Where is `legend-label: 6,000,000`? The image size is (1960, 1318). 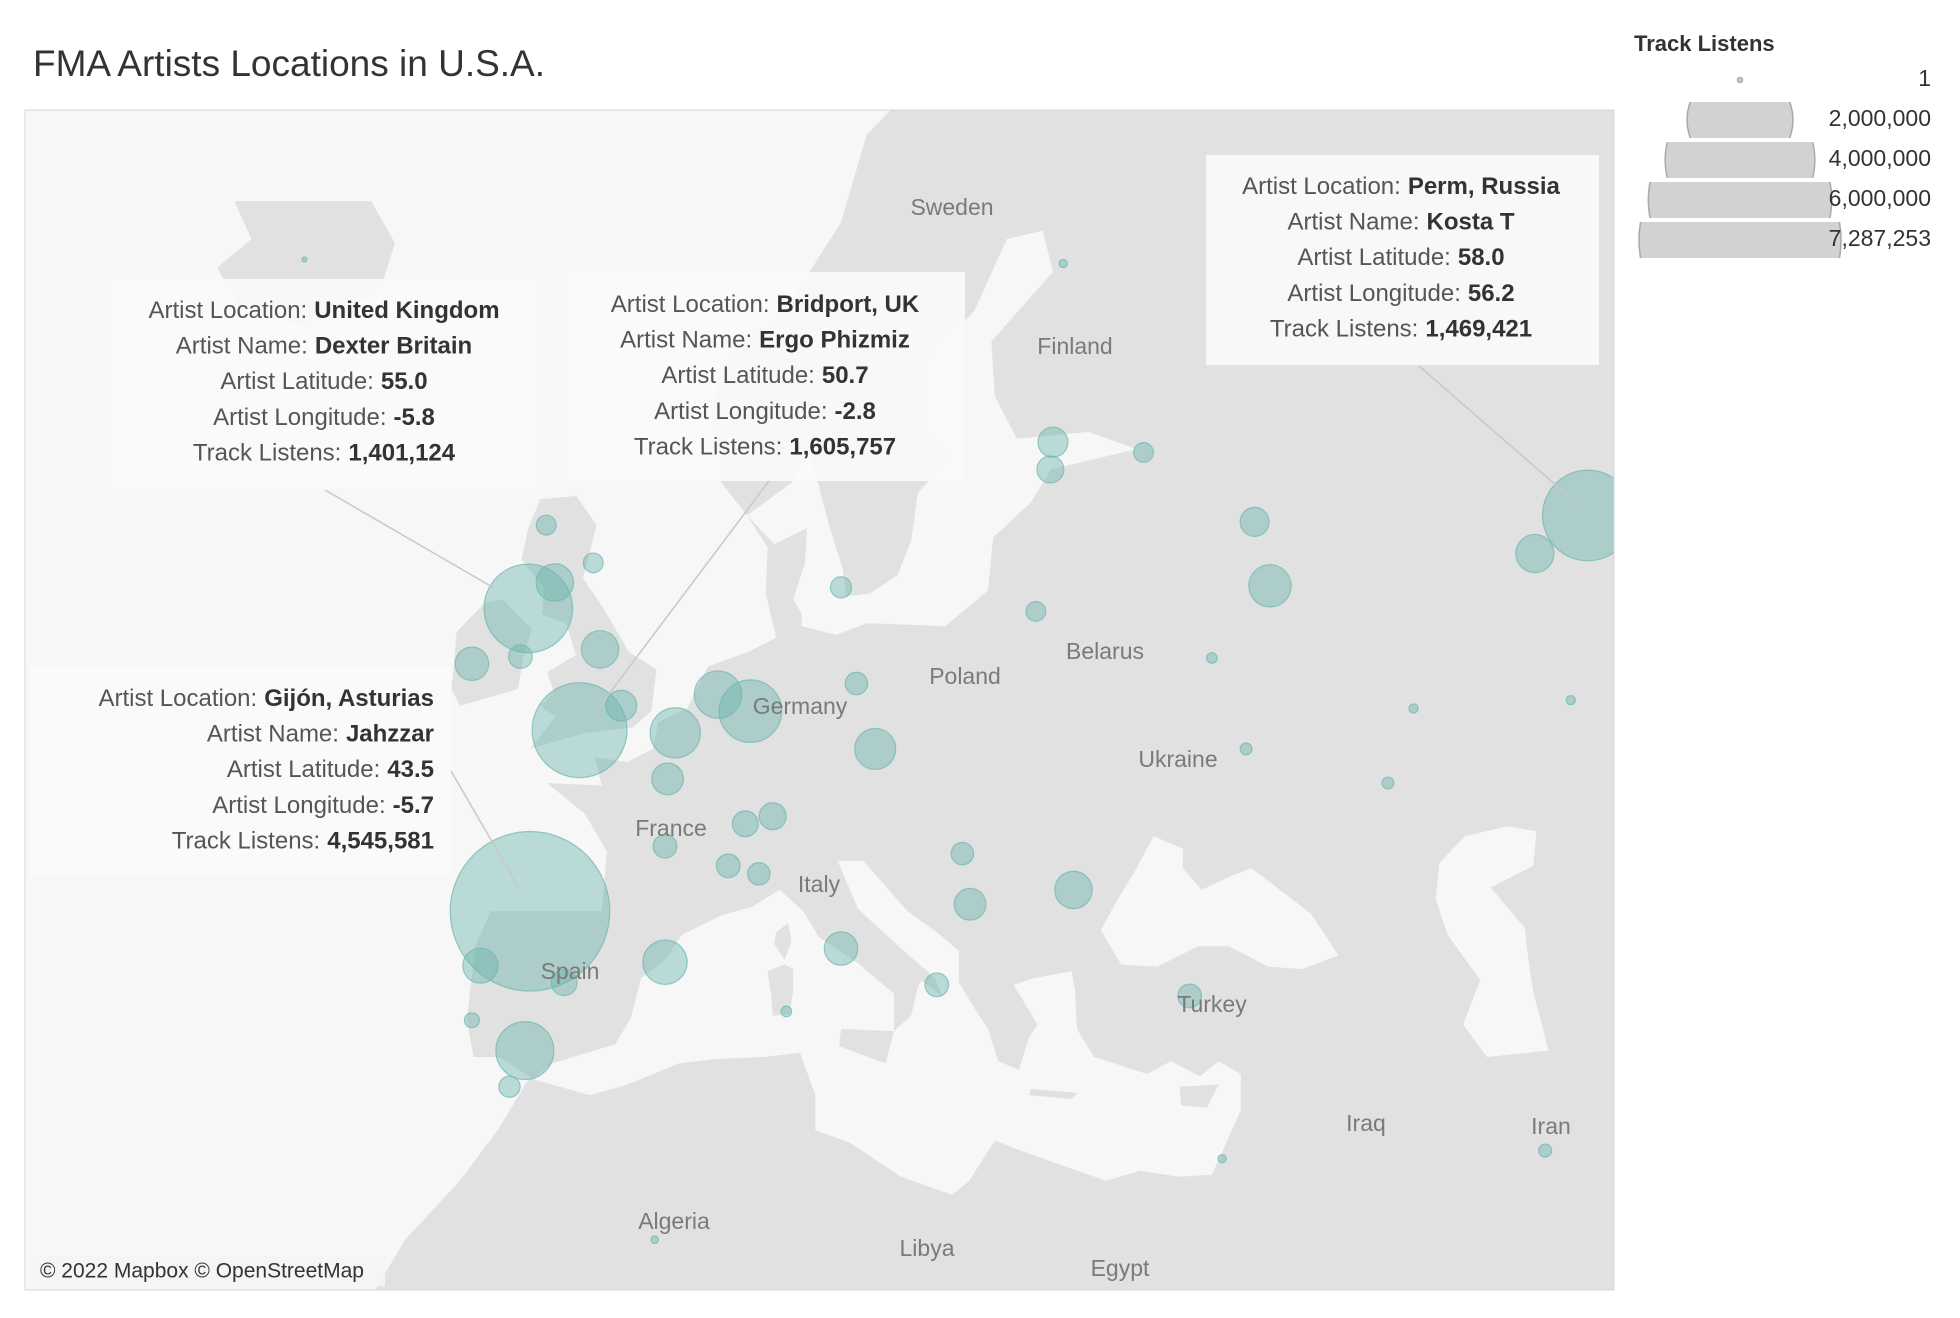 legend-label: 6,000,000 is located at coordinates (1880, 198).